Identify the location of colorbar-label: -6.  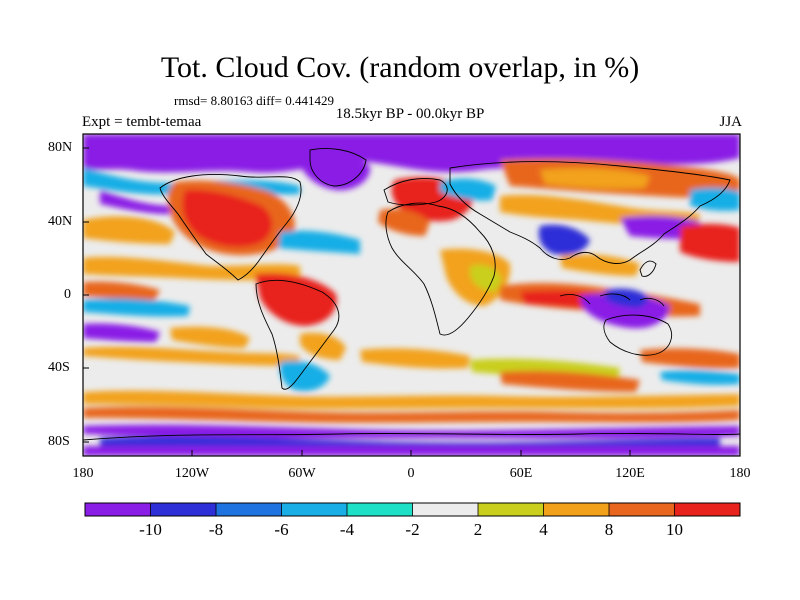
(281, 529).